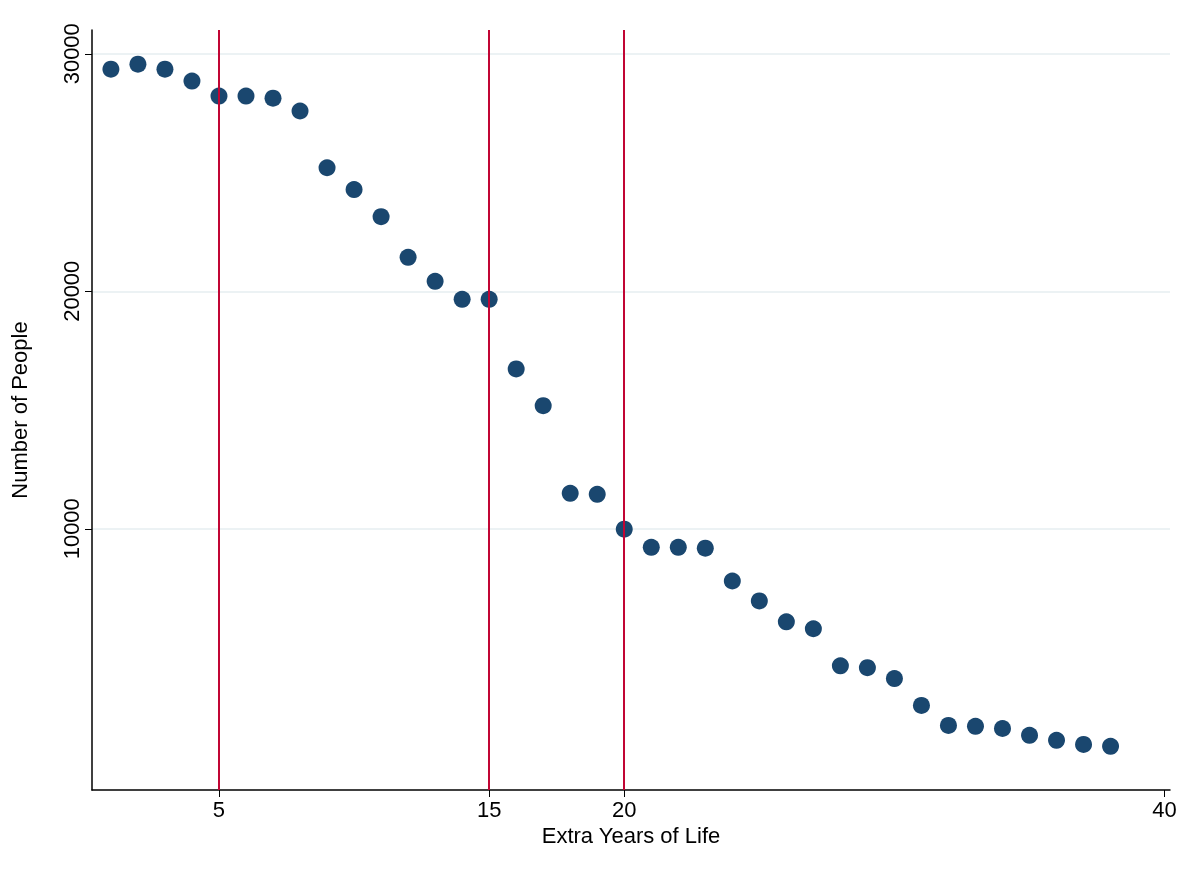  I want to click on y-tick-label: 20000, so click(71, 291).